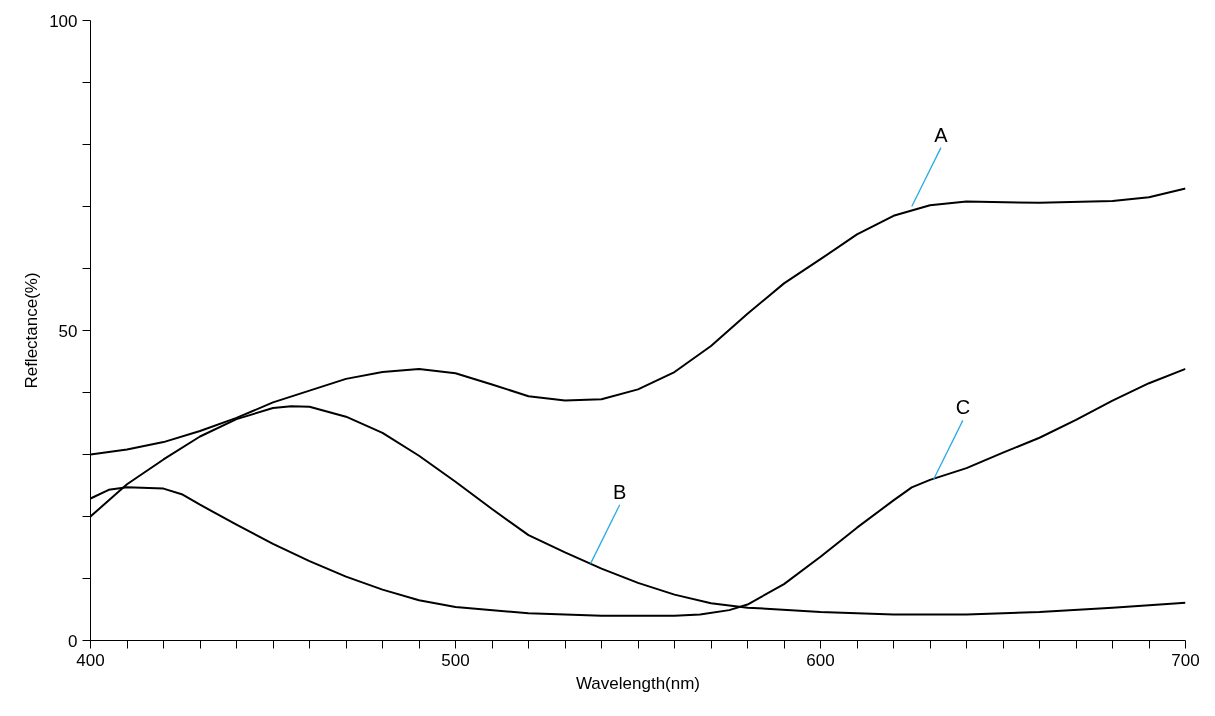 The image size is (1215, 716). Describe the element at coordinates (941, 134) in the screenshot. I see `annotation: A` at that location.